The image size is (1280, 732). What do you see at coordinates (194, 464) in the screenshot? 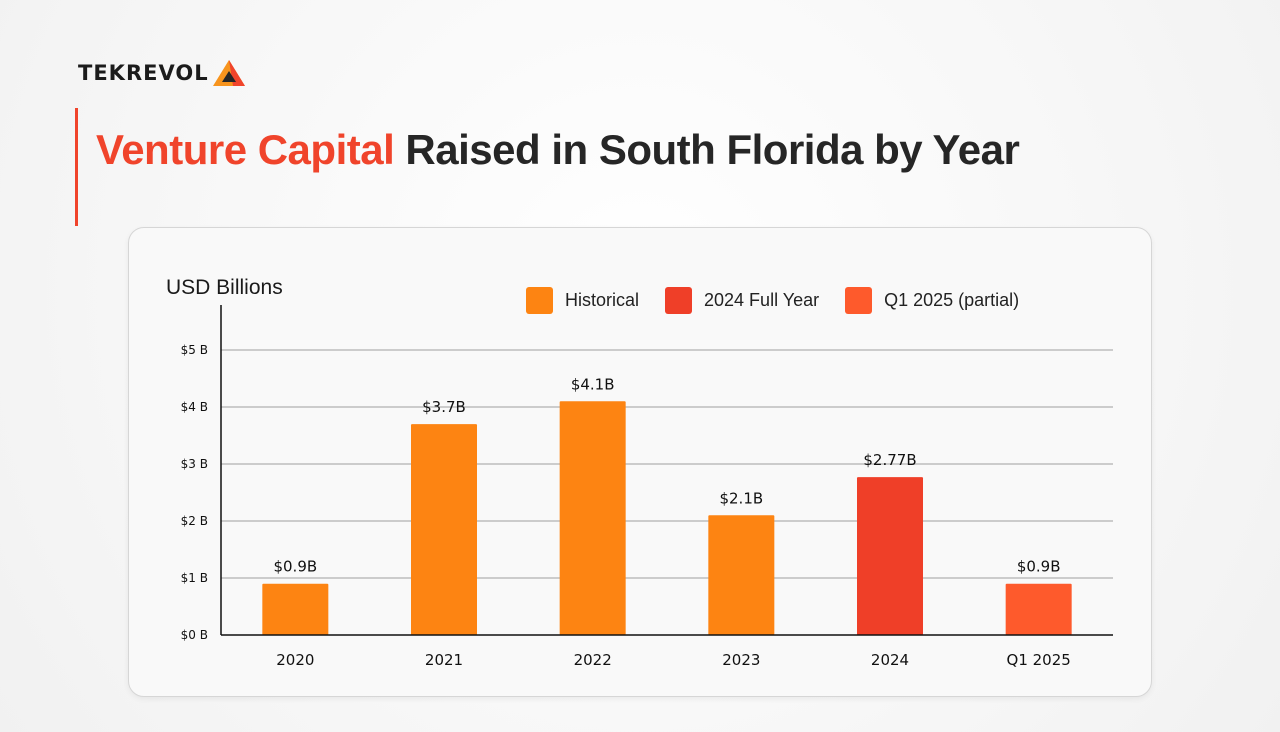
I see `y-tick-label: $3 B` at bounding box center [194, 464].